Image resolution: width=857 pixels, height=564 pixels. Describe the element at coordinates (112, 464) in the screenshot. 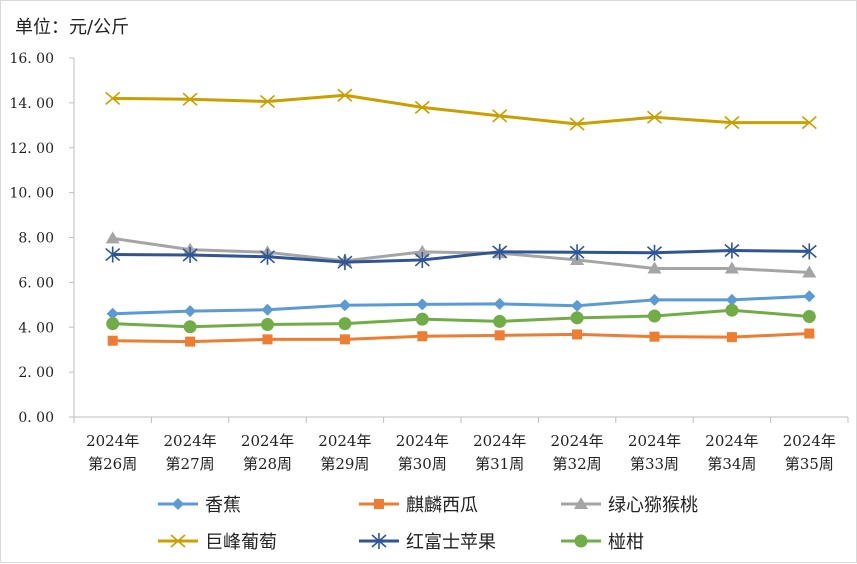

I see `x-tick-label: 第26周` at that location.